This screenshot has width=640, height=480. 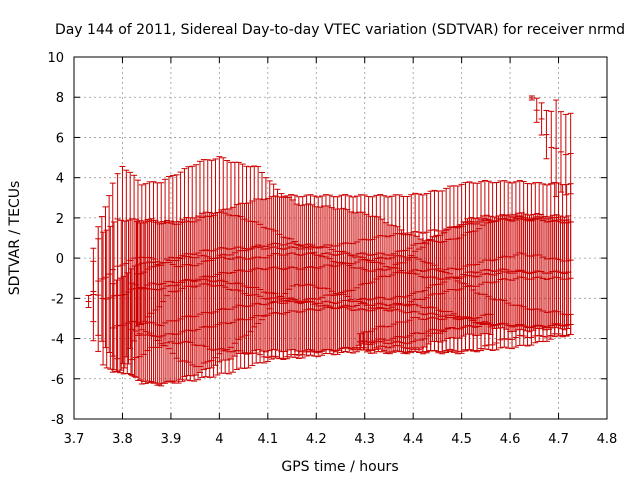 What do you see at coordinates (551, 146) in the screenshot?
I see `series-sat-g` at bounding box center [551, 146].